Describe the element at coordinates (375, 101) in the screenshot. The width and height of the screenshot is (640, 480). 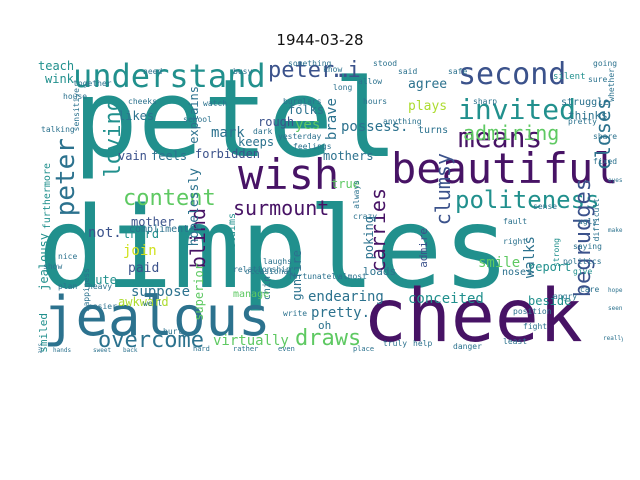
I see `cloud-word: hours` at that location.